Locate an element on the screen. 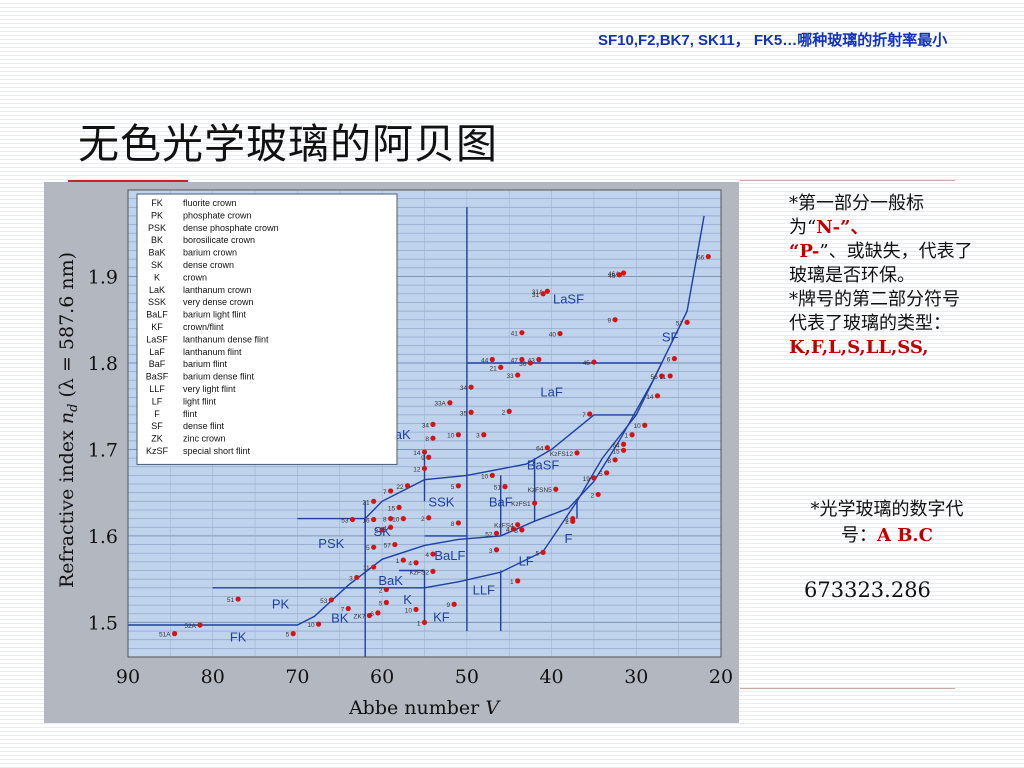  note-glass-prefix: *第一部分一般标为“N-”、 “P-”、或缺失，代表了玻璃是否环保。 is located at coordinates (881, 239).